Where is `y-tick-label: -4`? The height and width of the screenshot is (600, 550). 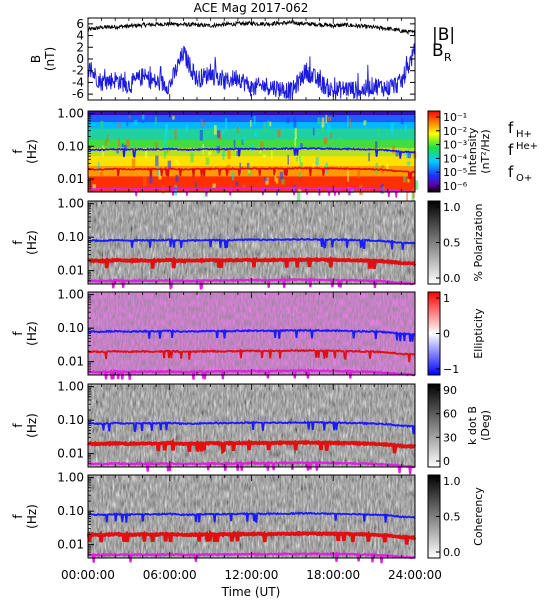 y-tick-label: -4 is located at coordinates (78, 82).